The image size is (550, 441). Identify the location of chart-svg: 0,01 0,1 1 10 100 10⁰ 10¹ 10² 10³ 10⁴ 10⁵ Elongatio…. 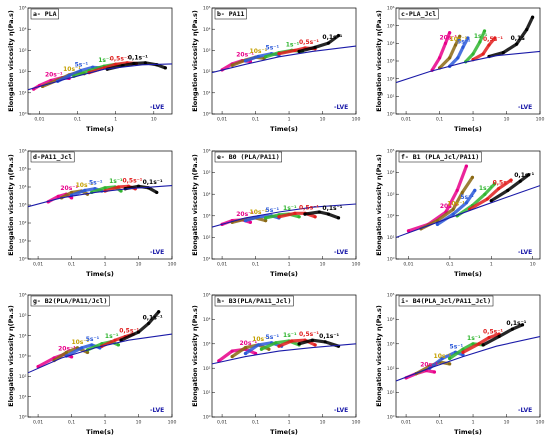
(275, 69).